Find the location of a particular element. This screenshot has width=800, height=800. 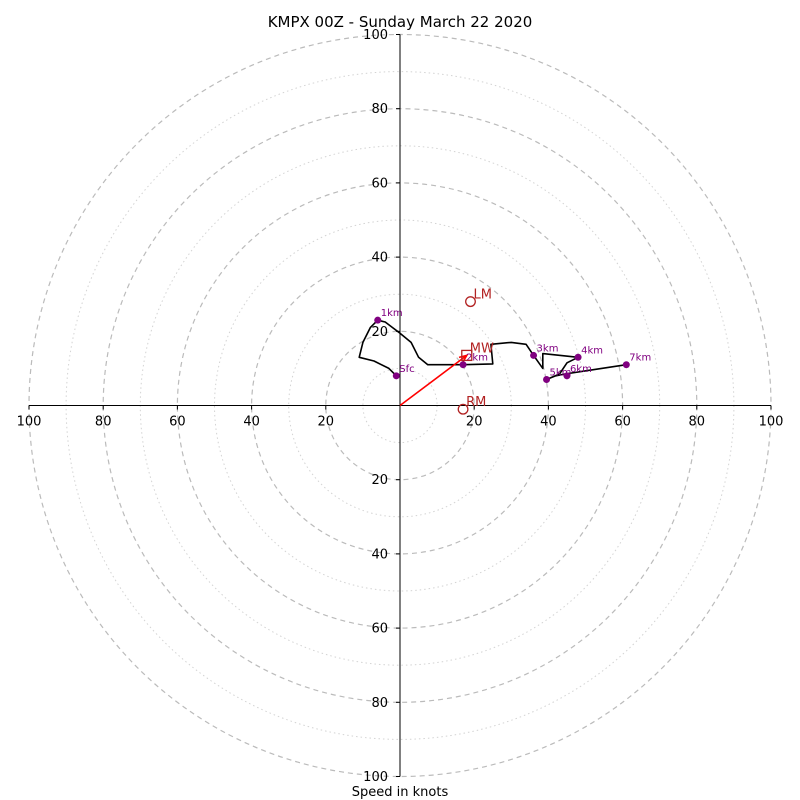

storm-motion-label: LM is located at coordinates (482, 295).